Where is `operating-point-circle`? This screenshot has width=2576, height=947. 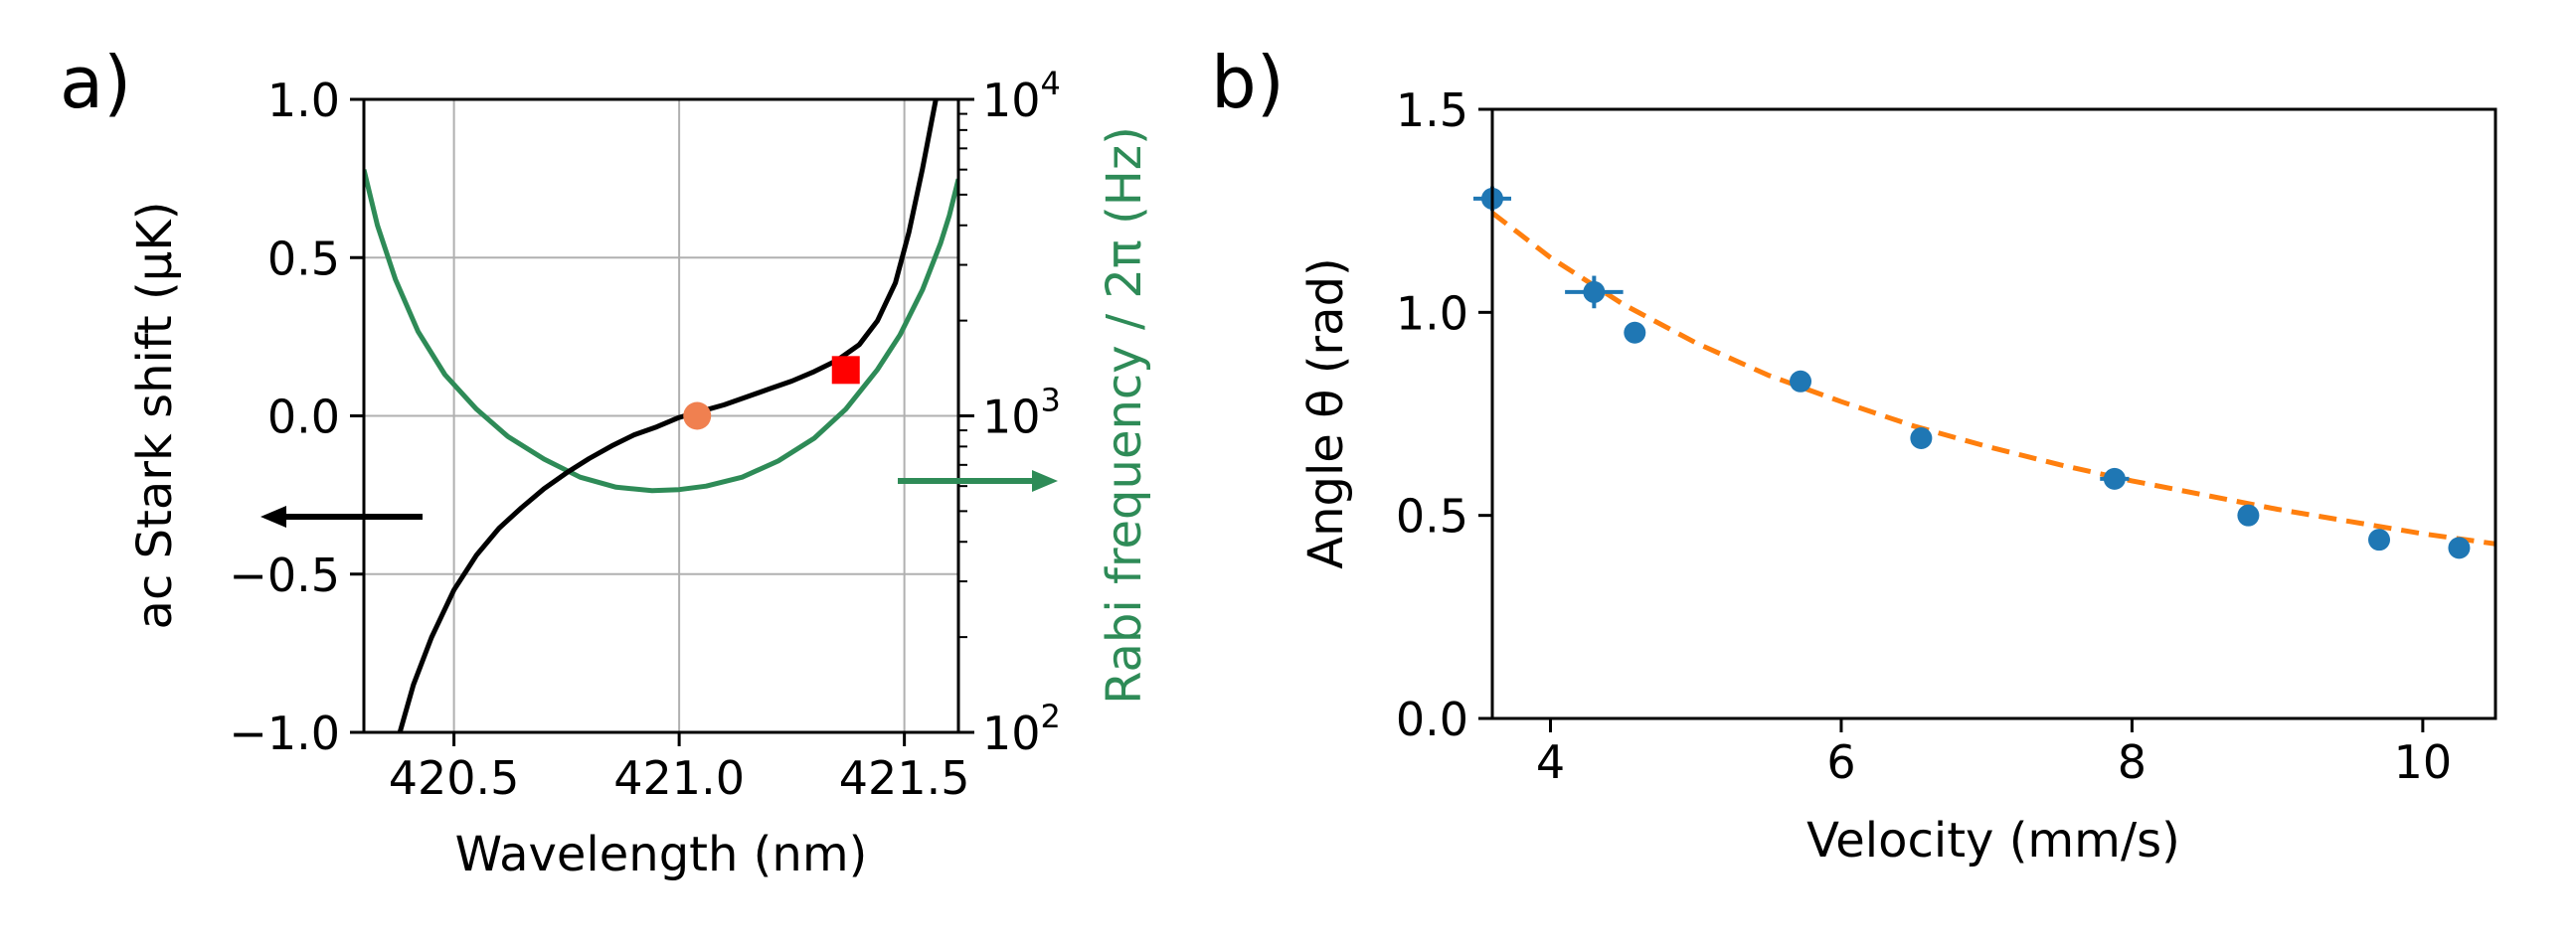 operating-point-circle is located at coordinates (697, 416).